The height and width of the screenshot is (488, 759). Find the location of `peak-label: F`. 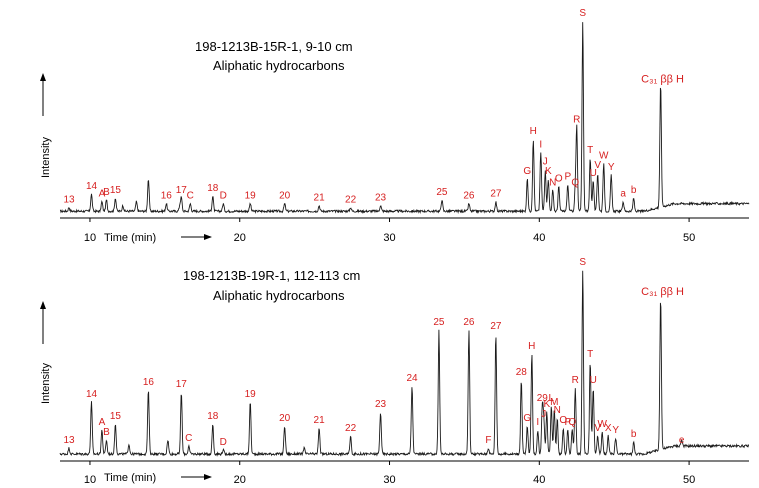

peak-label: F is located at coordinates (488, 440).